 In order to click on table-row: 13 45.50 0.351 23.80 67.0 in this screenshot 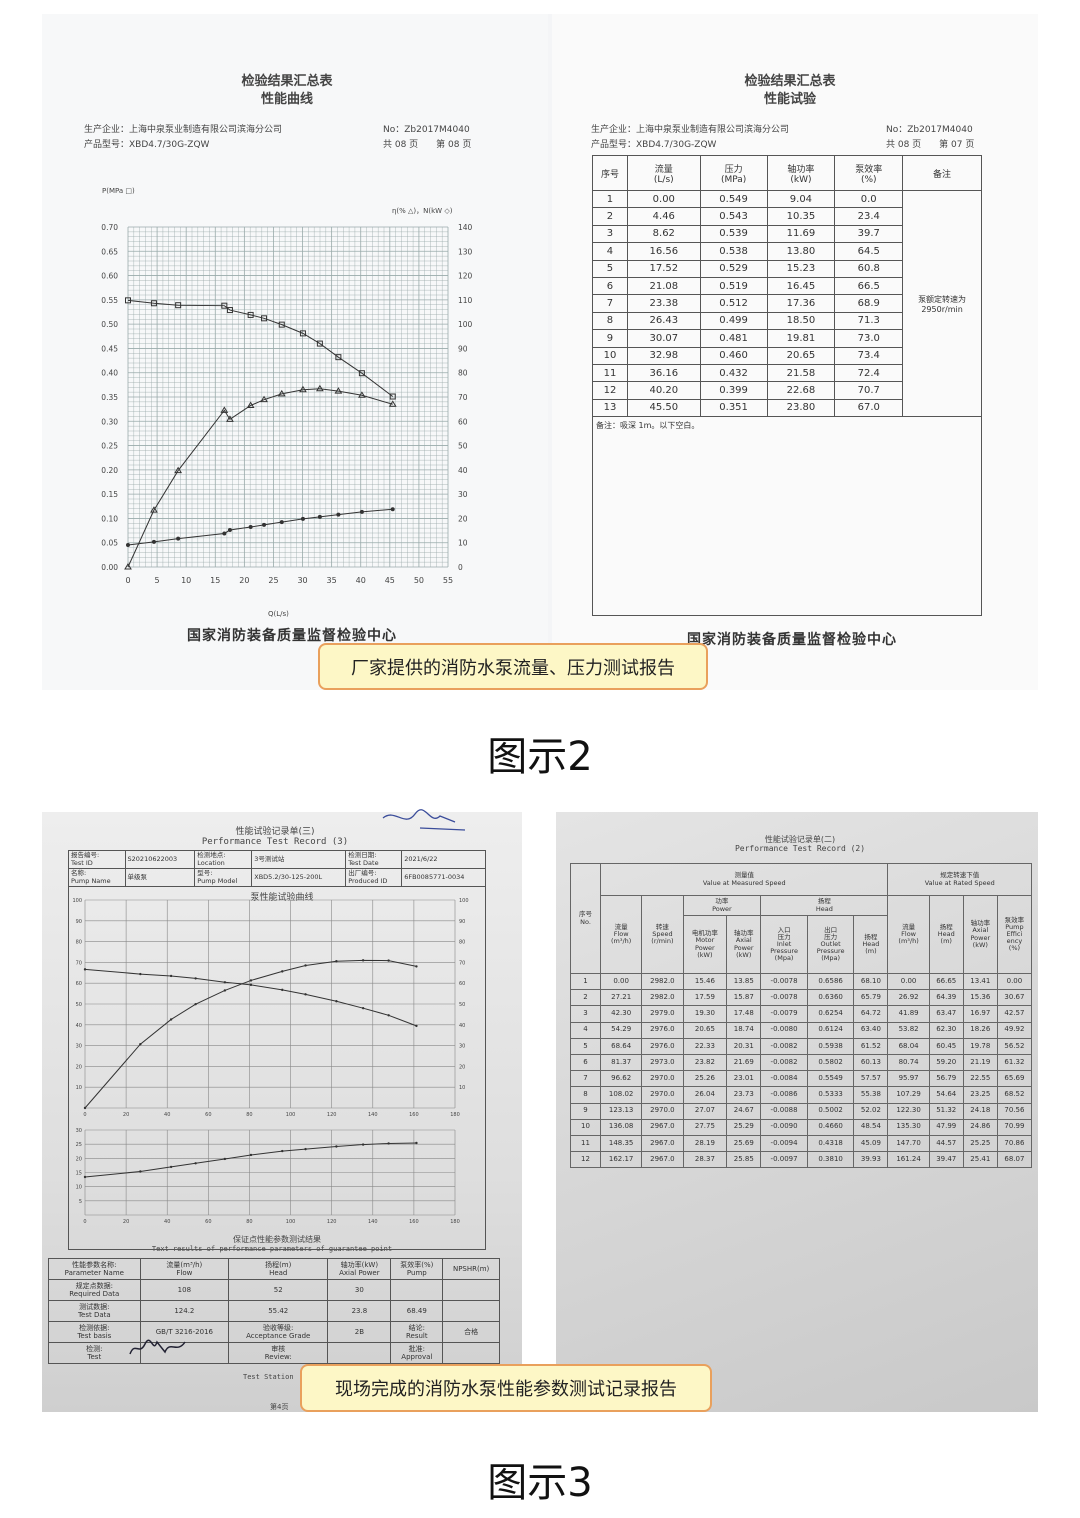, I will do `click(787, 408)`.